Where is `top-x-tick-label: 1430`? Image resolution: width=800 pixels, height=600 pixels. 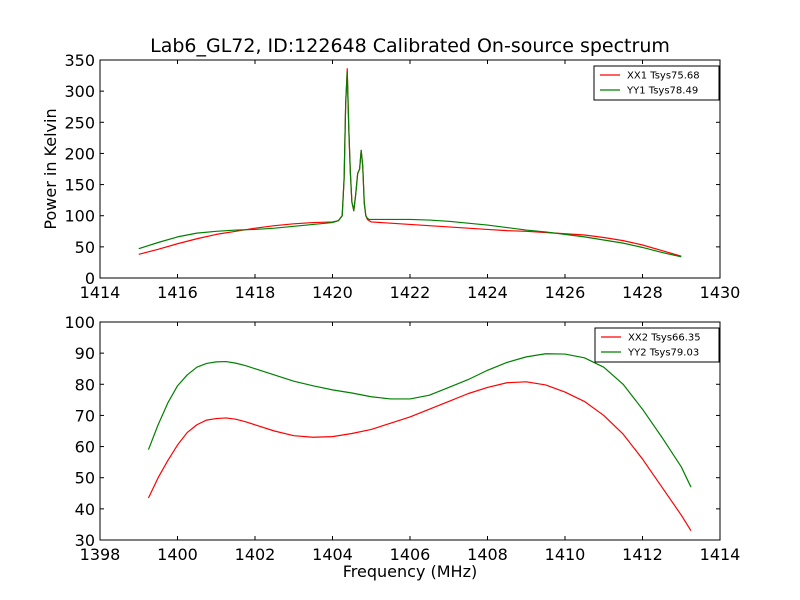
top-x-tick-label: 1430 is located at coordinates (720, 292).